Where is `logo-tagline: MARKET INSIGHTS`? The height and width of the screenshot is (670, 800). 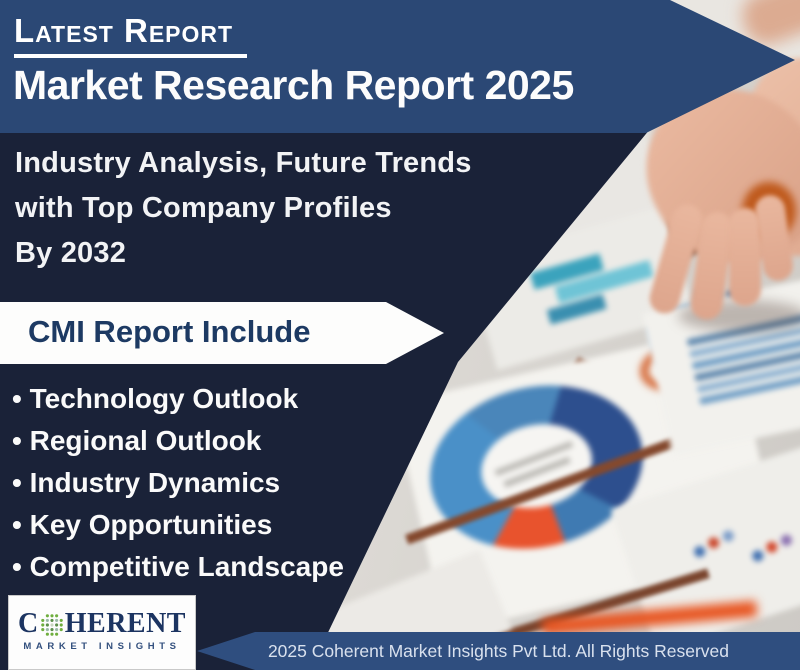 logo-tagline: MARKET INSIGHTS is located at coordinates (102, 646).